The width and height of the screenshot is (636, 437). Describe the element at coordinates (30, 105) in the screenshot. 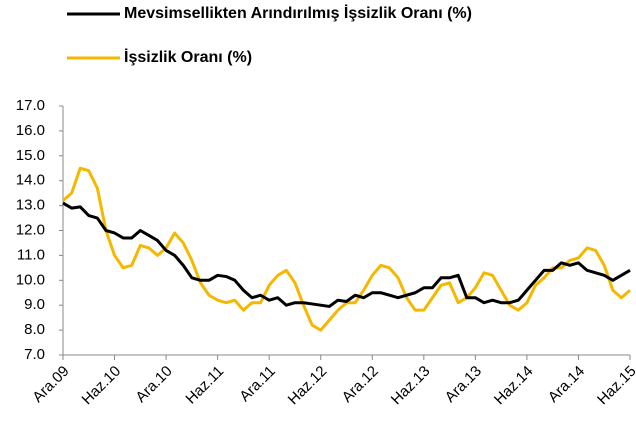

I see `y-tick-label: 17.0` at that location.